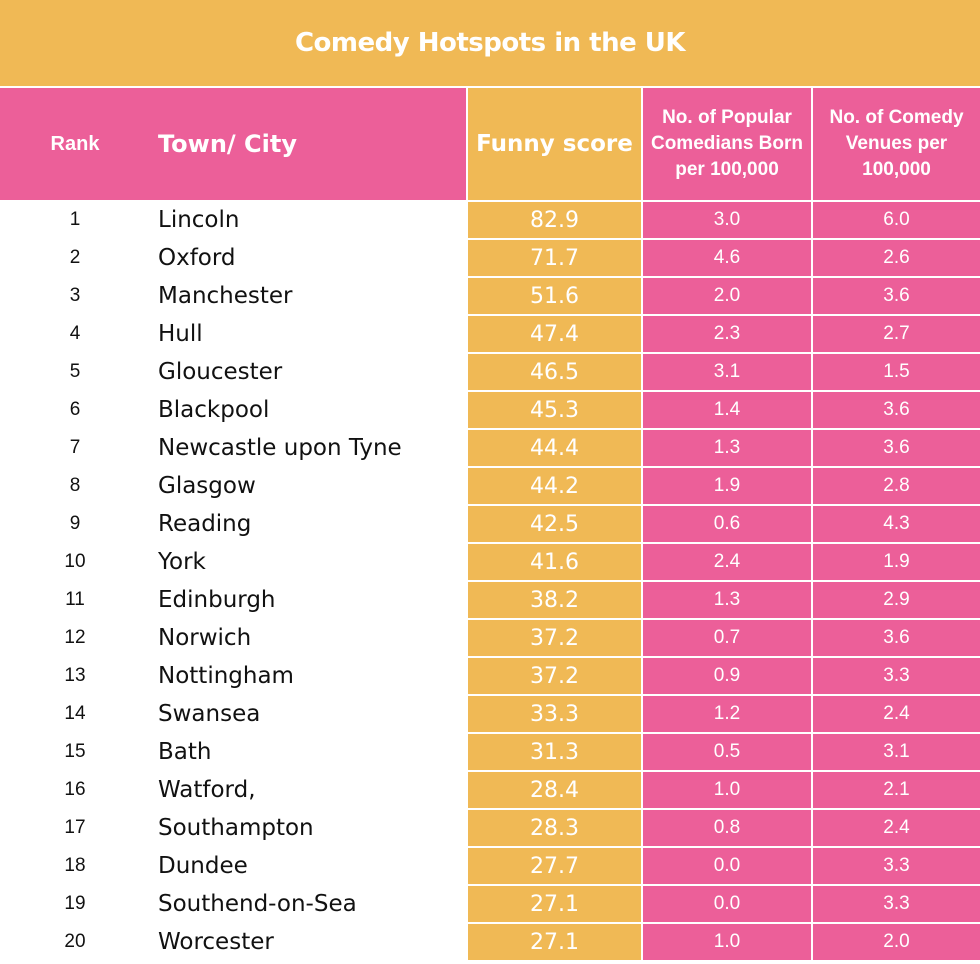 The width and height of the screenshot is (980, 964). Describe the element at coordinates (727, 410) in the screenshot. I see `comedians-born-cell: 1.4` at that location.